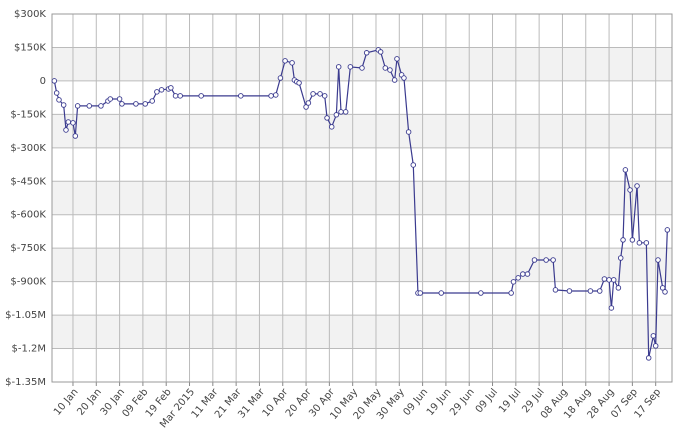  I want to click on x-tick-label: 20 Jan, so click(89, 402).